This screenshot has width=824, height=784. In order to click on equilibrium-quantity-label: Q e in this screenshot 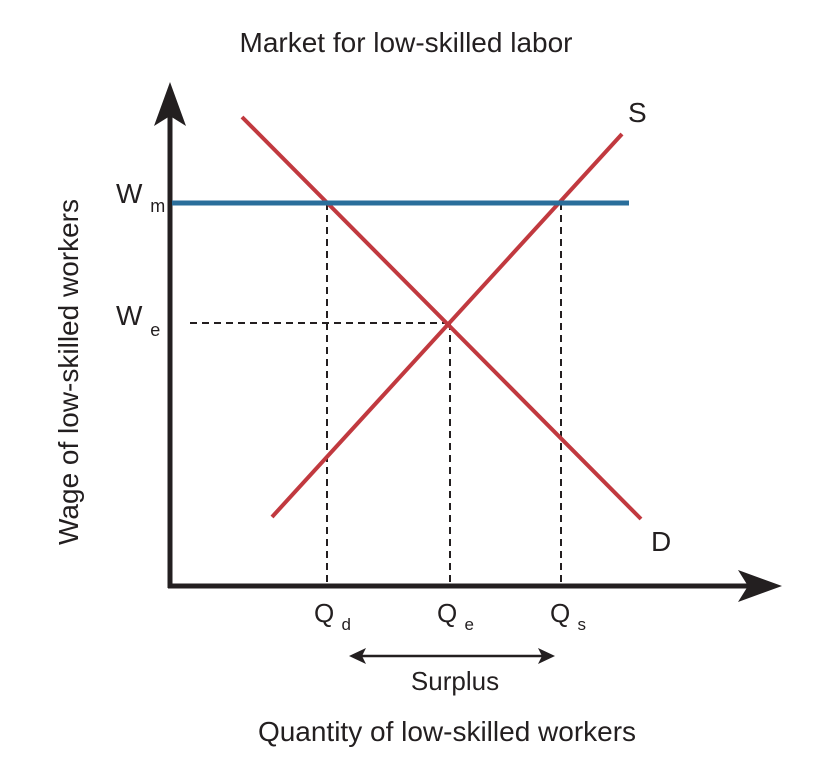, I will do `click(455, 616)`.